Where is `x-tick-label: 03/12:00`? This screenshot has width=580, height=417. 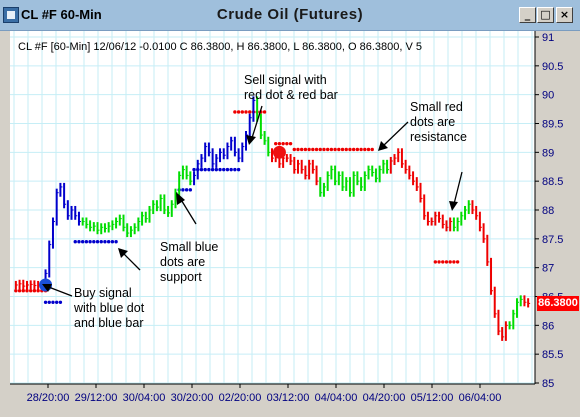
x-tick-label: 03/12:00 is located at coordinates (288, 398).